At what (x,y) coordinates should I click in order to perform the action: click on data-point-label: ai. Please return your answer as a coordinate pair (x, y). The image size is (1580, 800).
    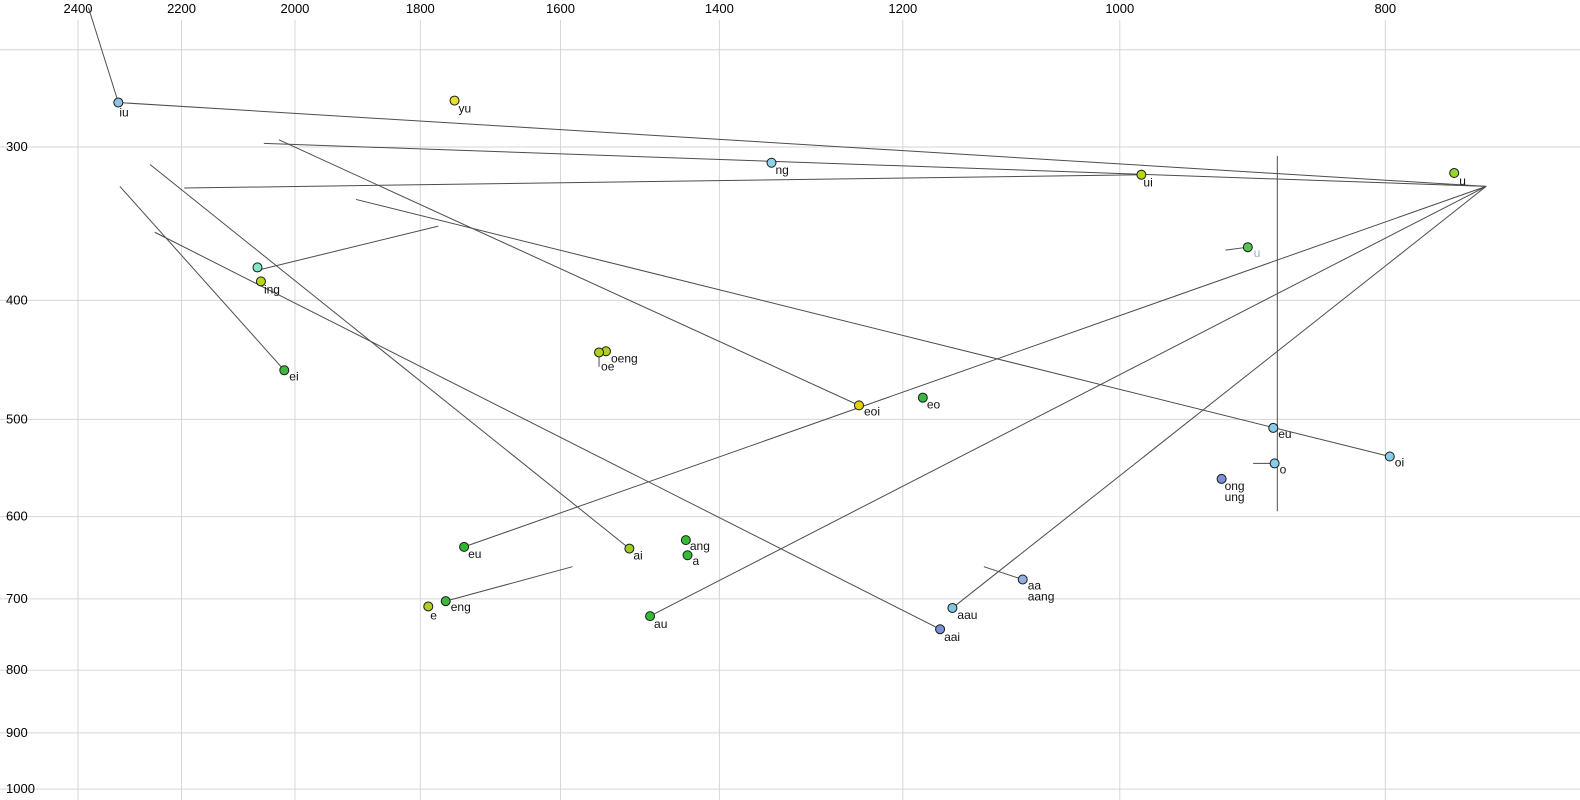
    Looking at the image, I should click on (637, 556).